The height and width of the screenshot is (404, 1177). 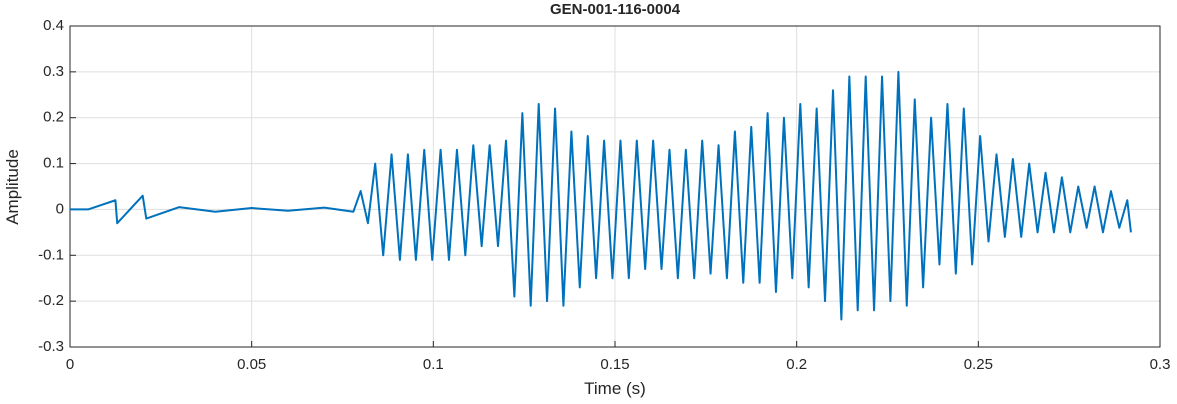 I want to click on y-tick-label: -0.1, so click(x=51, y=254).